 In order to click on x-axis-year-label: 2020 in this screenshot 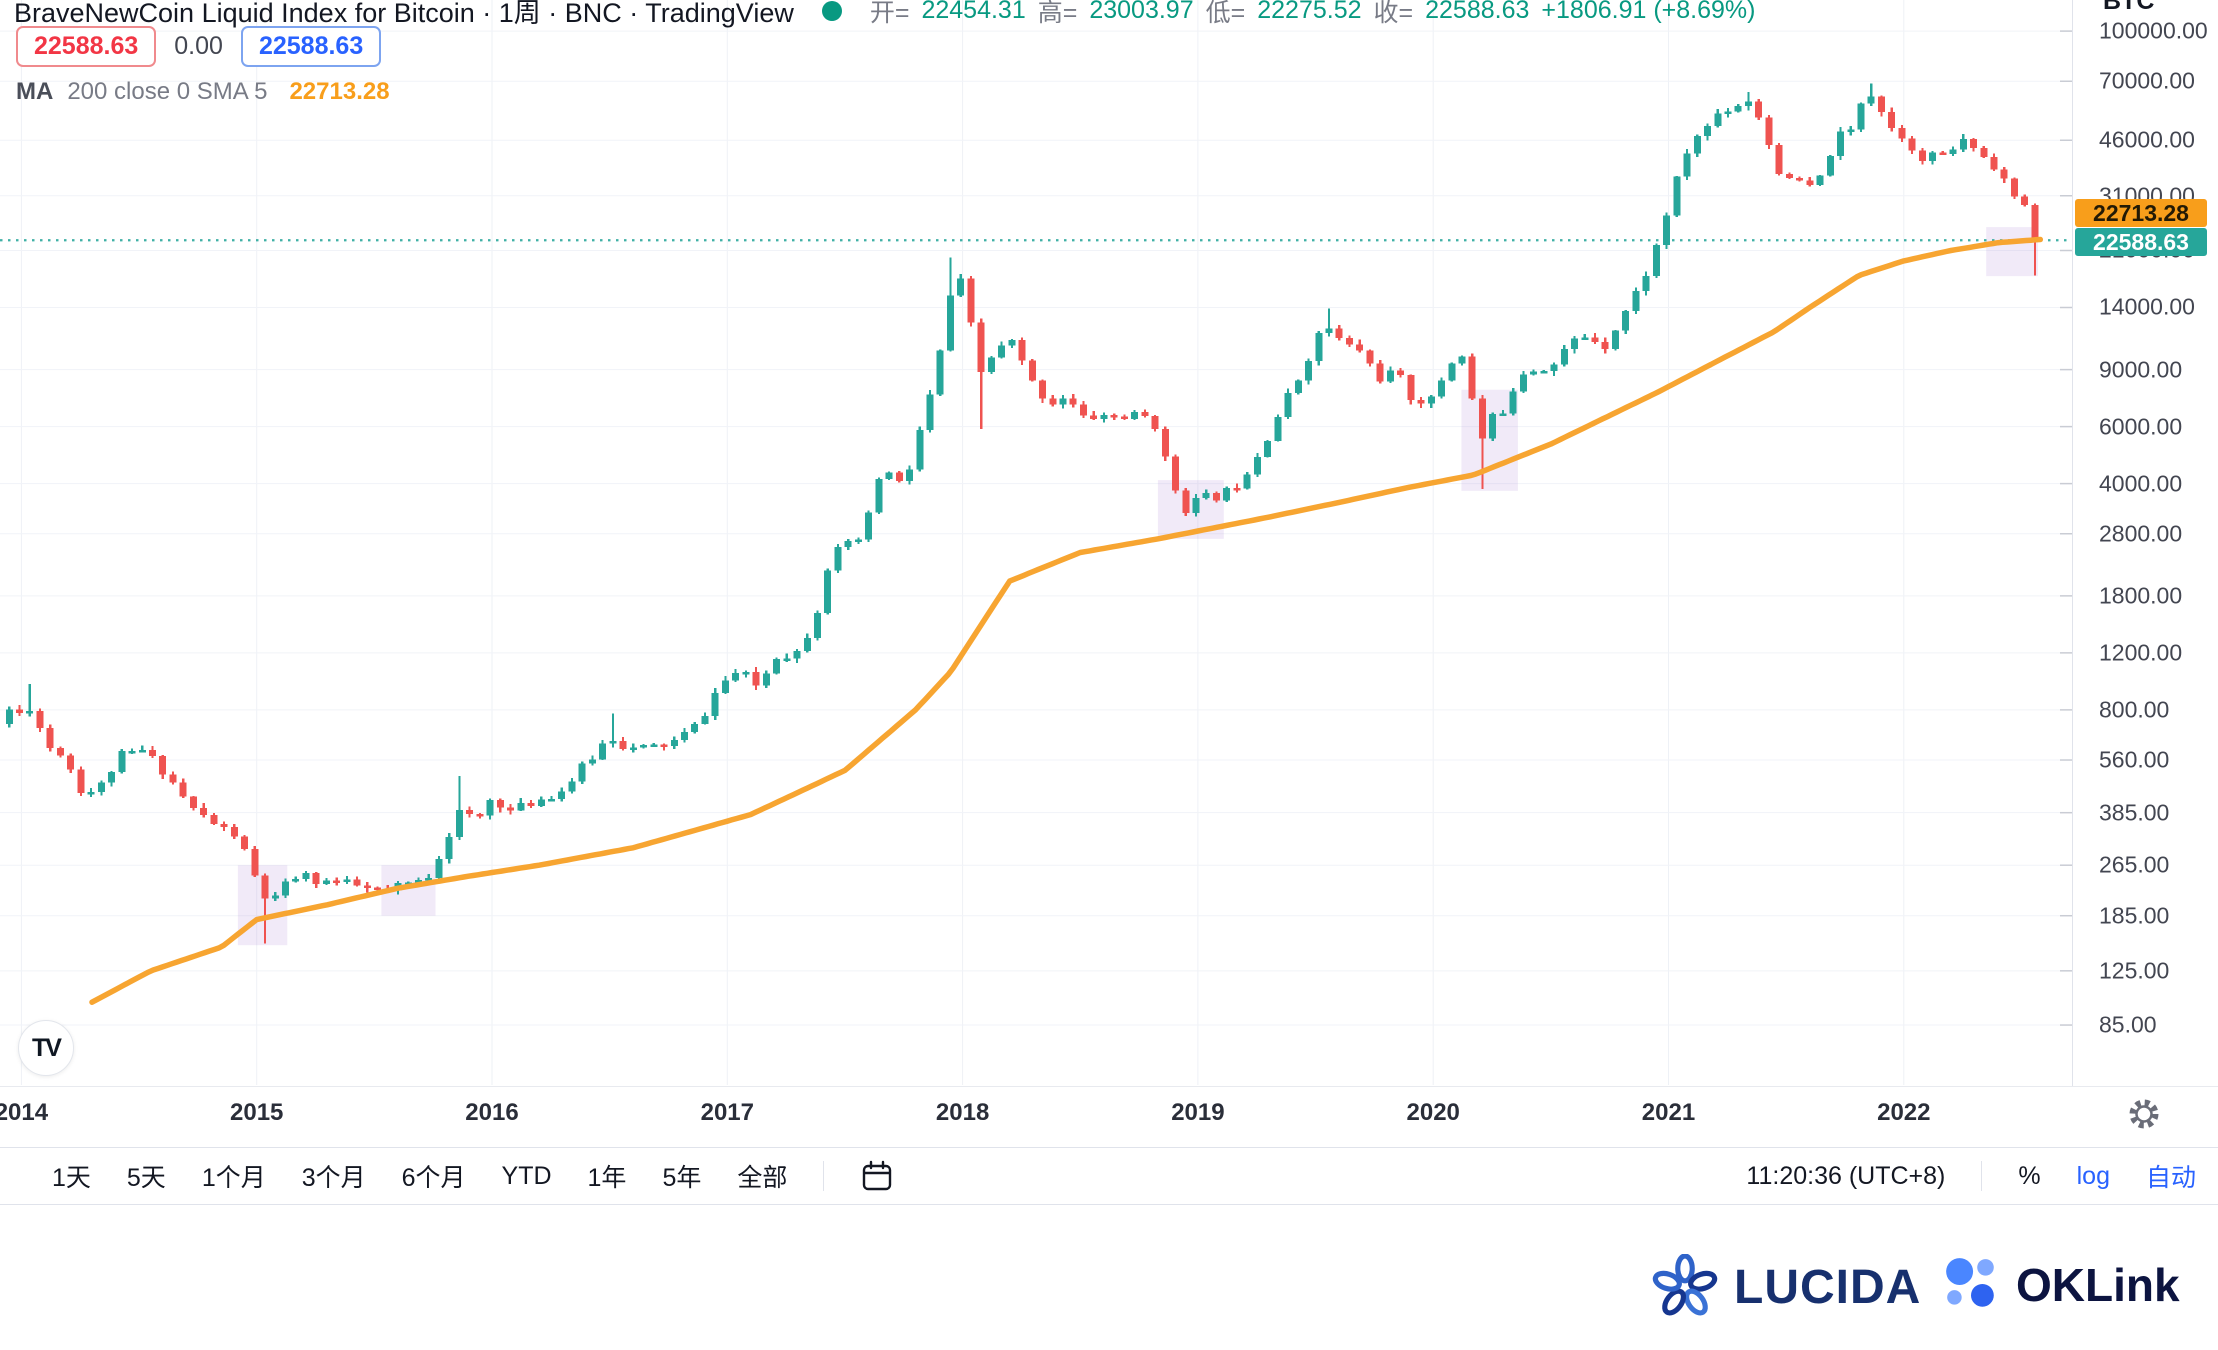, I will do `click(1433, 1112)`.